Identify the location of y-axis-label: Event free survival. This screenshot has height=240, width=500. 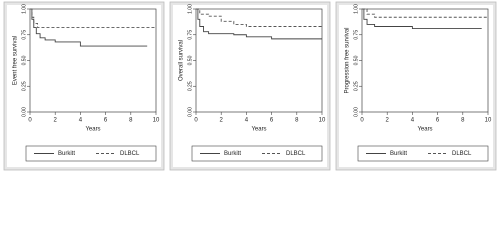
(16, 60).